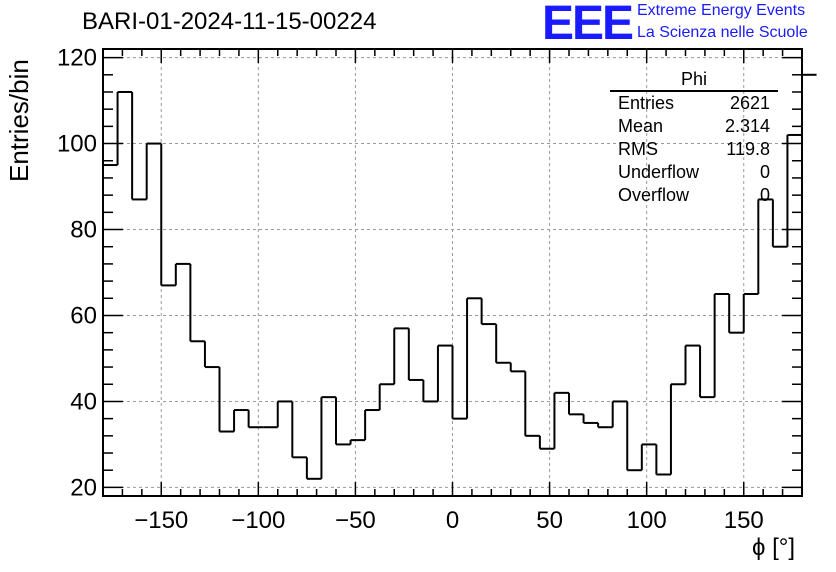  Describe the element at coordinates (749, 103) in the screenshot. I see `stats-value: 2621` at that location.